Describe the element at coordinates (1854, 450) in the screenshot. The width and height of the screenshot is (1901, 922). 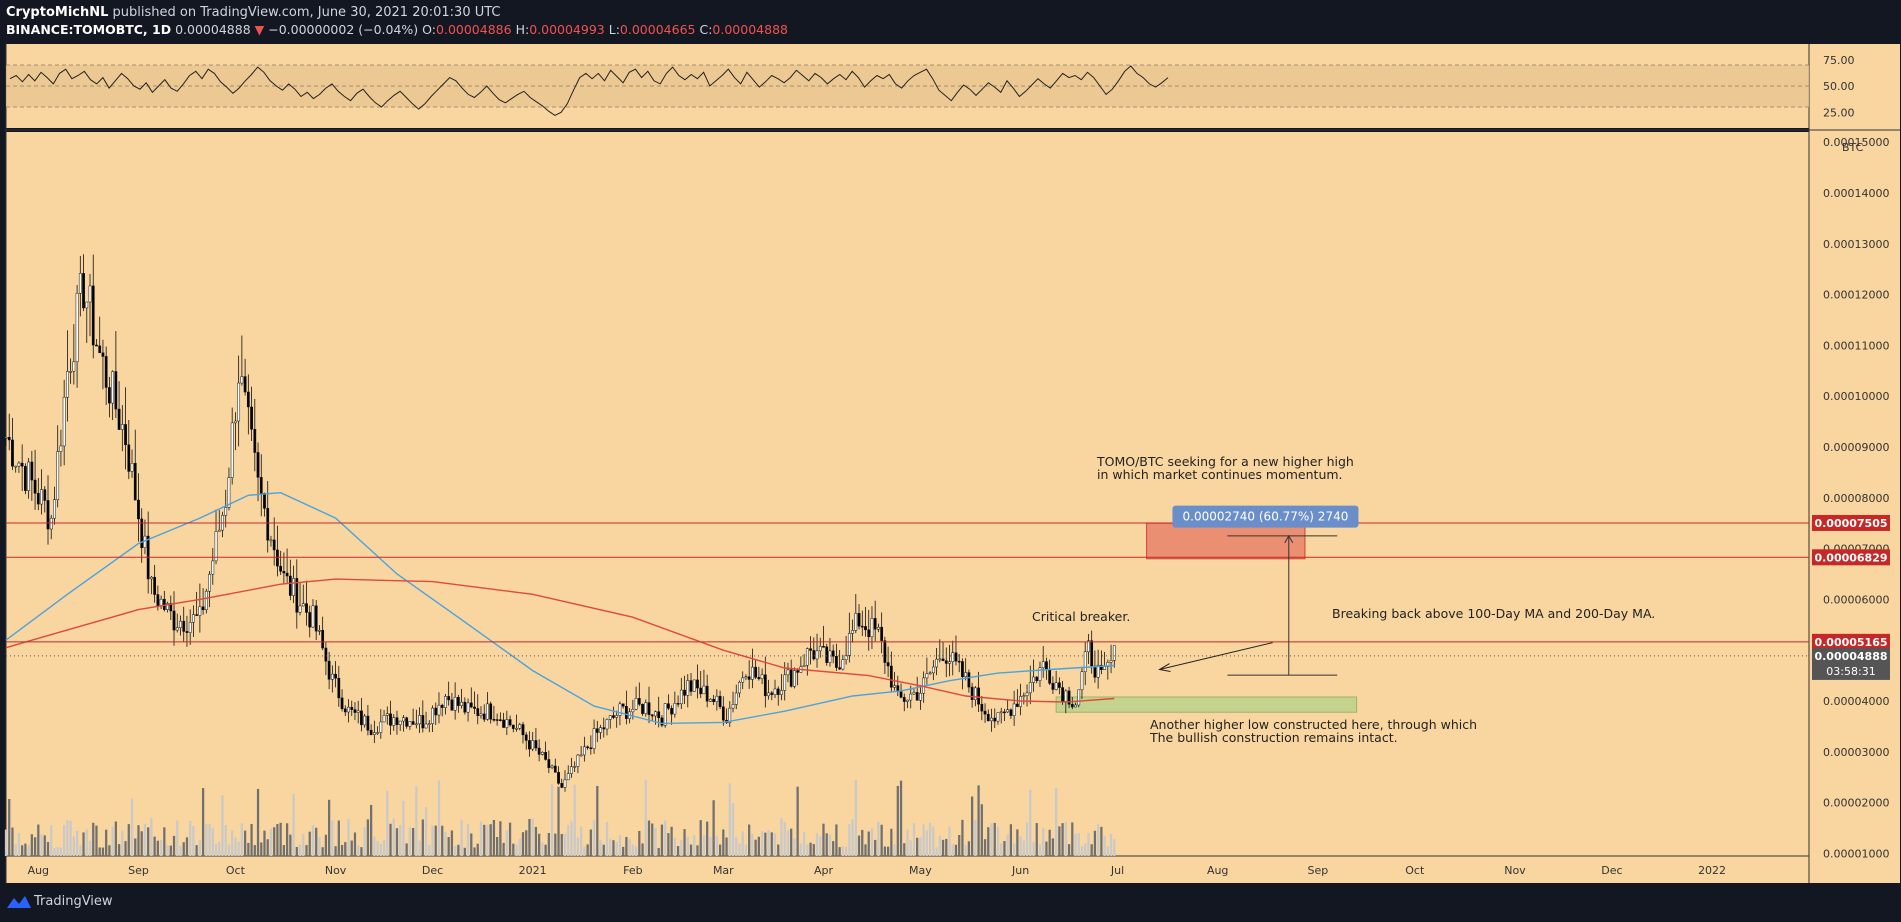
I see `price-axis` at that location.